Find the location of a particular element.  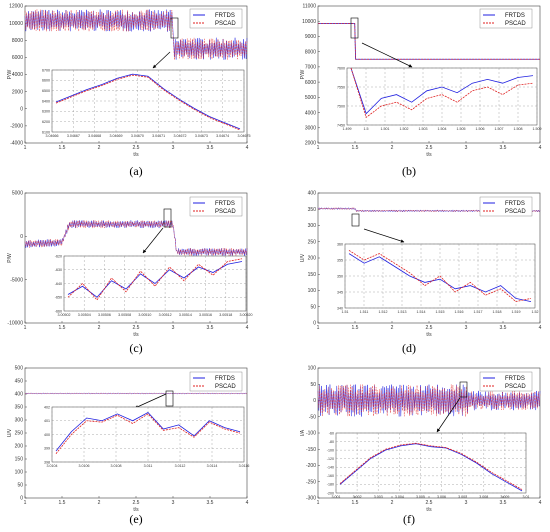

inset-x-tick-label: 1.503 is located at coordinates (423, 129).